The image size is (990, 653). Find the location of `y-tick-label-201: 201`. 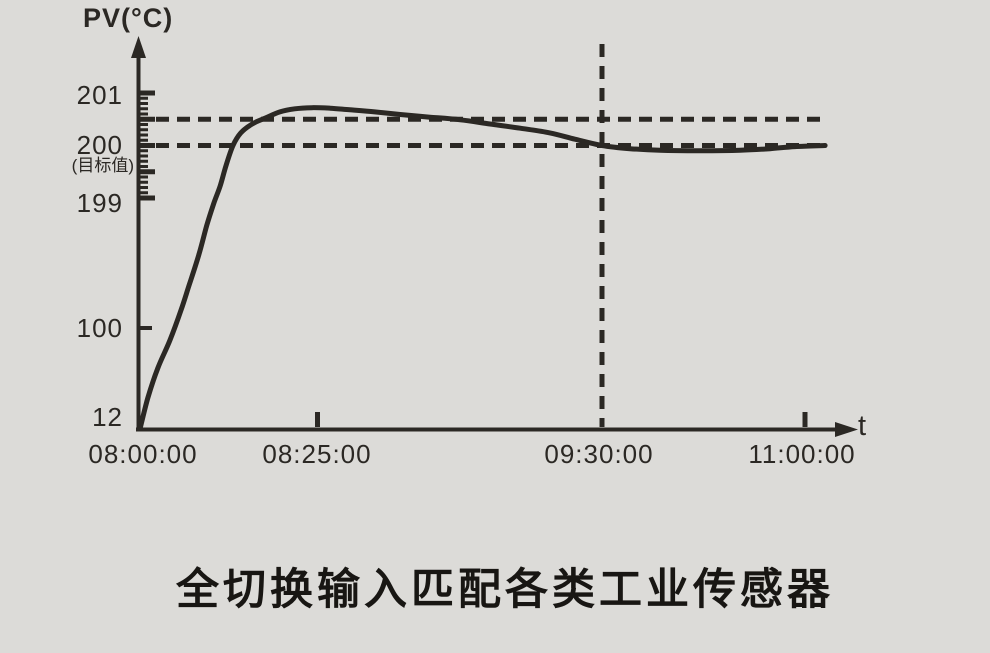

y-tick-label-201: 201 is located at coordinates (99, 95).